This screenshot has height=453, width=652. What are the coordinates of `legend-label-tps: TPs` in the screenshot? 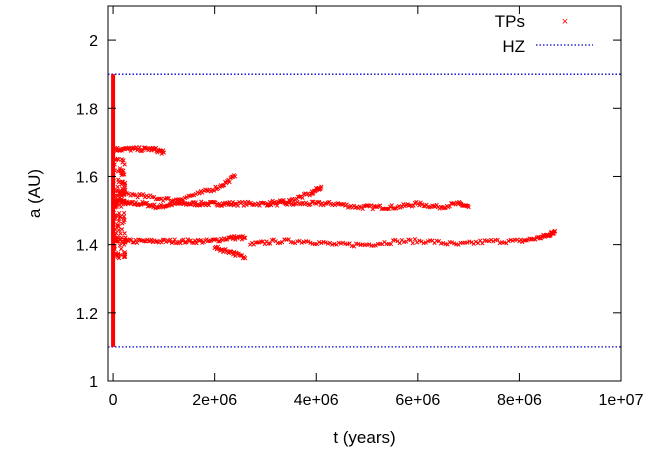 It's located at (510, 21).